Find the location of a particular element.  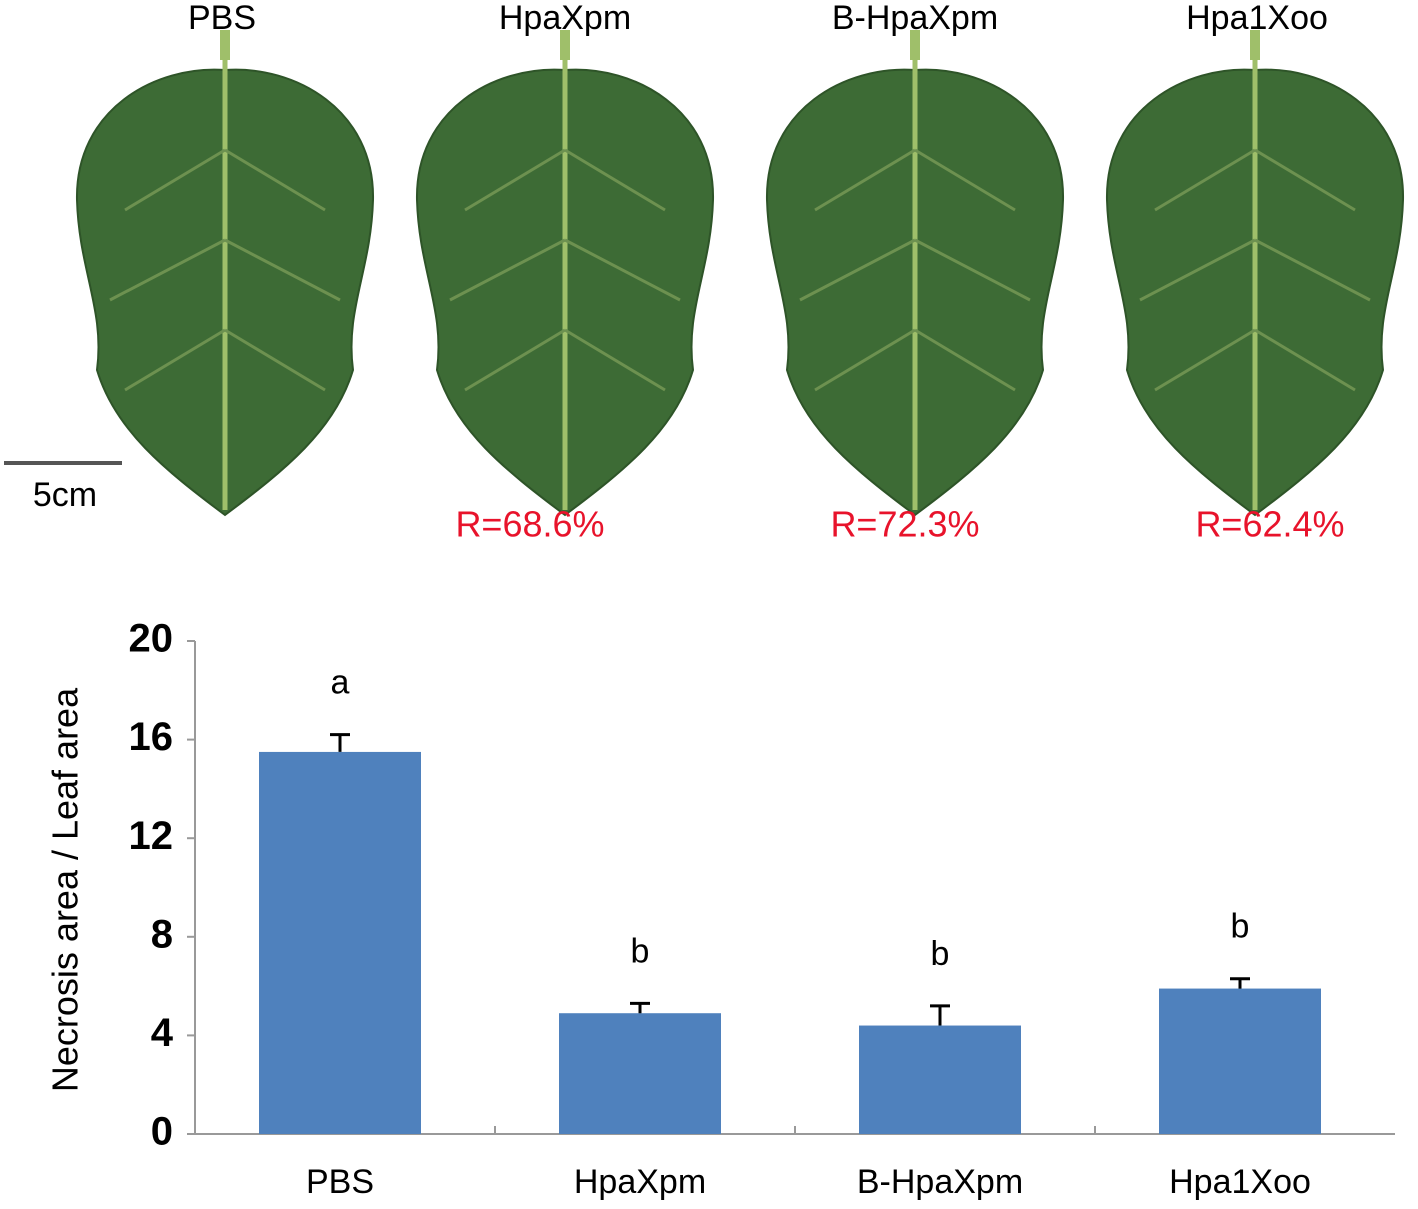

ratio-label: R=68.6% is located at coordinates (529, 524).